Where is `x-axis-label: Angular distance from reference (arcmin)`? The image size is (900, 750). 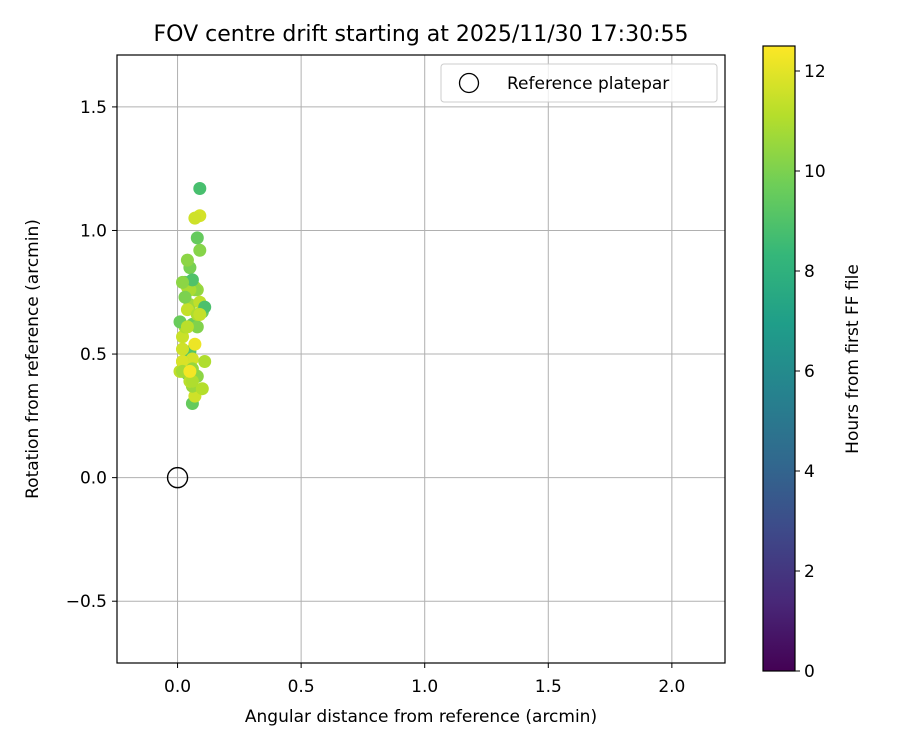 x-axis-label: Angular distance from reference (arcmin) is located at coordinates (421, 717).